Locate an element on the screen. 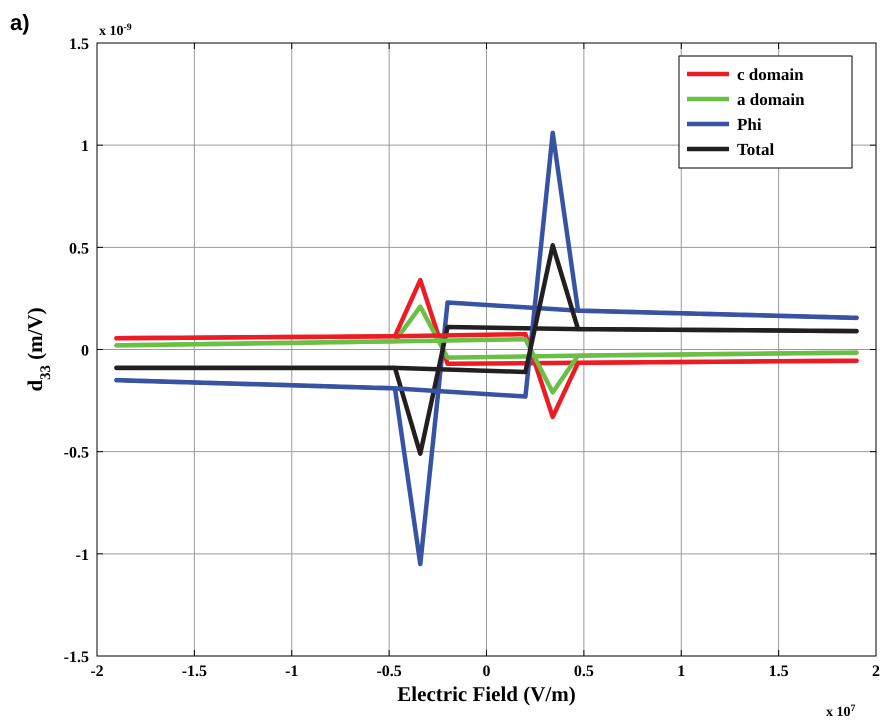  y-tick-label: -0.5 is located at coordinates (76, 453).